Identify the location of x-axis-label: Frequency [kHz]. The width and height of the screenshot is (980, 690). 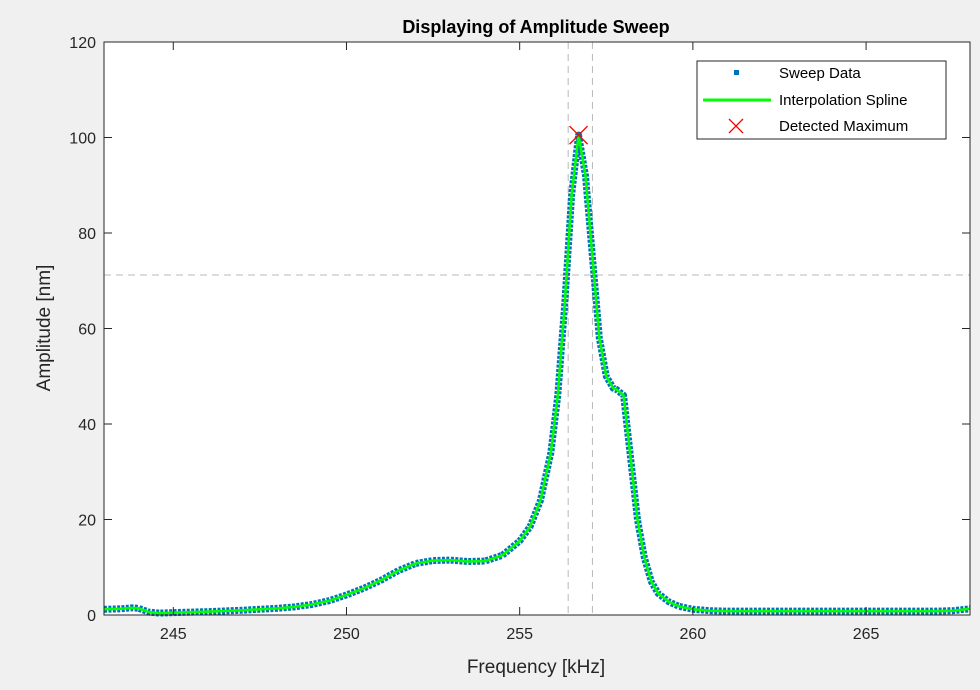
(536, 667).